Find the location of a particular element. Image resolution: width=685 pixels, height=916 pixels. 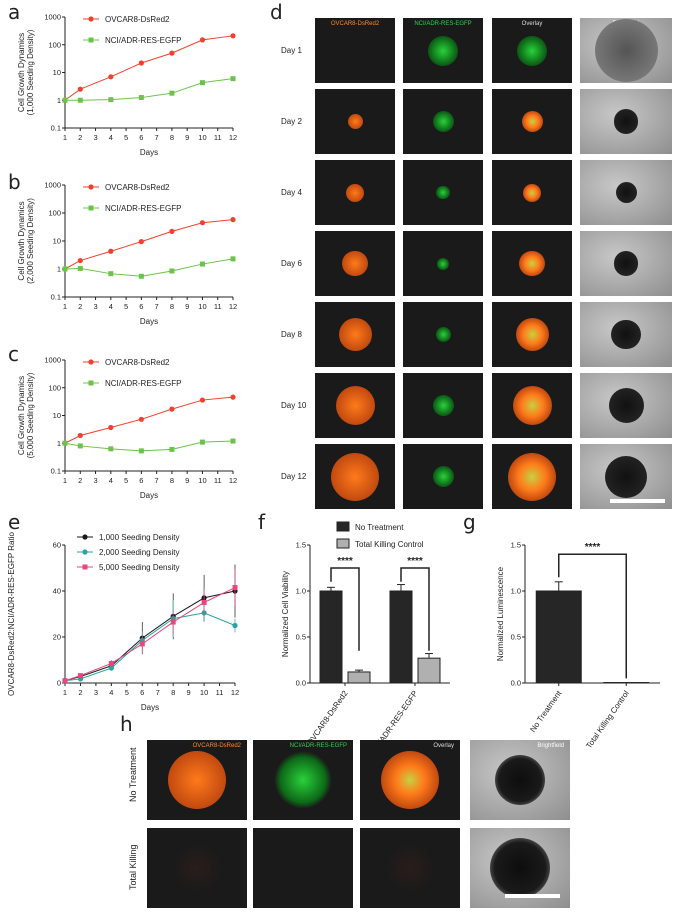

x-tick-label: 1 is located at coordinates (65, 306).